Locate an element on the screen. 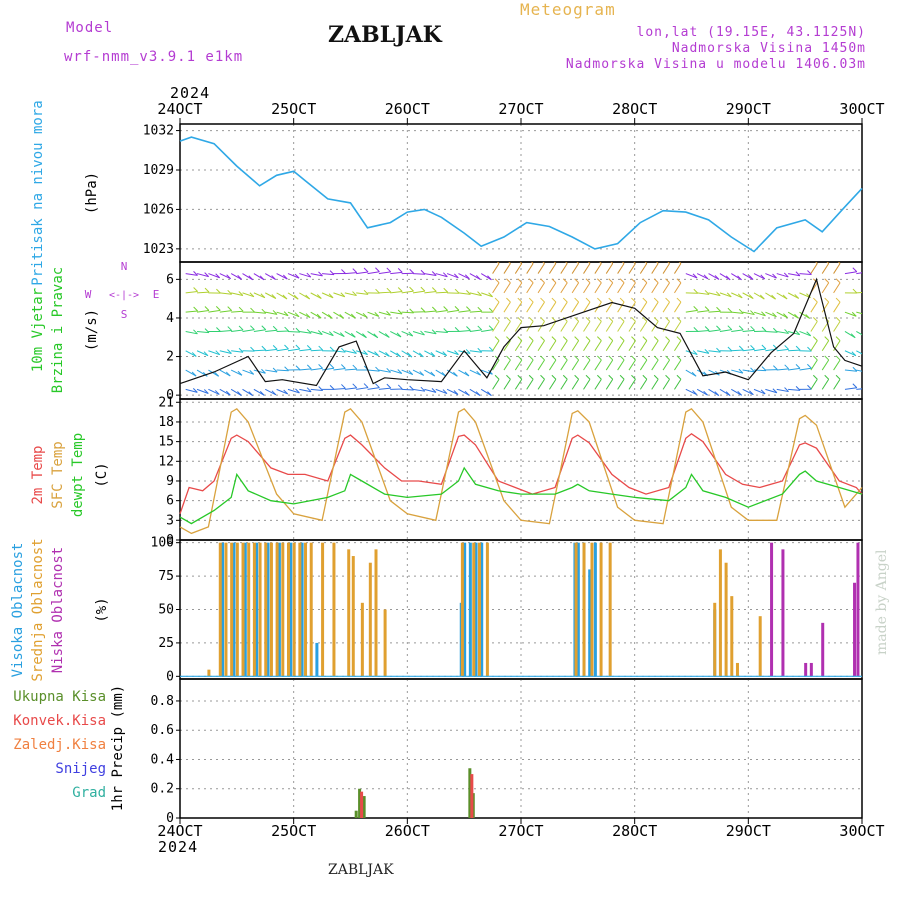 This screenshot has width=900, height=900. x-tick-label-top: 30OCT is located at coordinates (861, 109).